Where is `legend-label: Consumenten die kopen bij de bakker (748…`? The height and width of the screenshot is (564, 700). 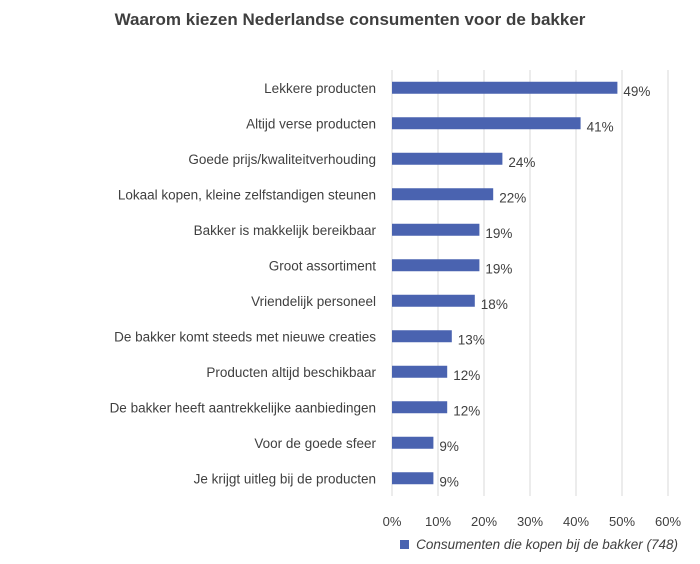
legend-label: Consumenten die kopen bij de bakker (748… is located at coordinates (547, 544).